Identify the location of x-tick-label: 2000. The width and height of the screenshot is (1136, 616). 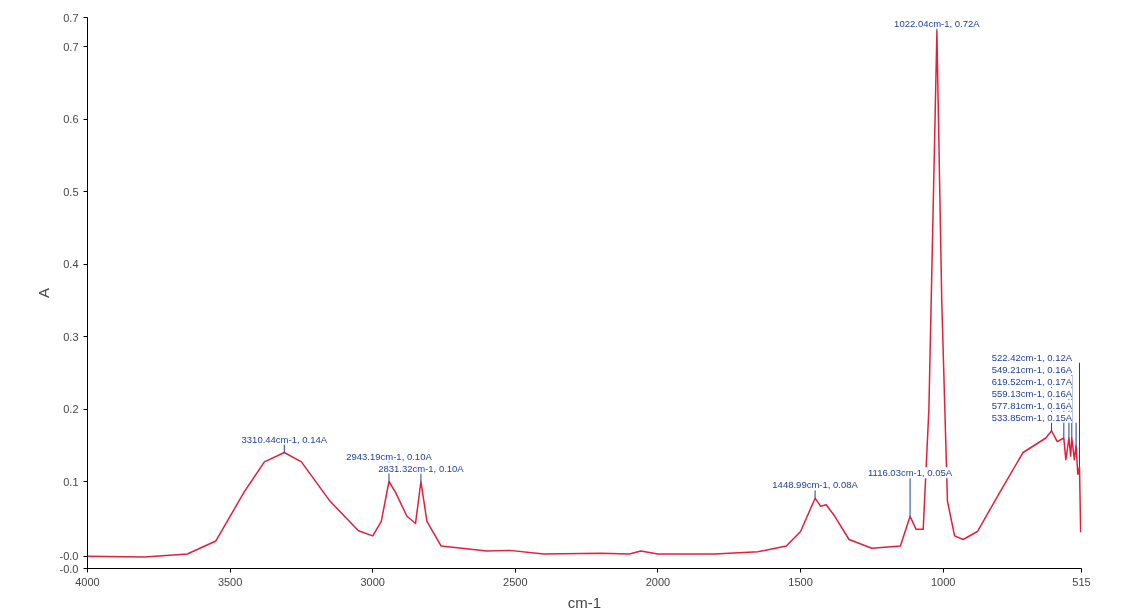
(658, 581).